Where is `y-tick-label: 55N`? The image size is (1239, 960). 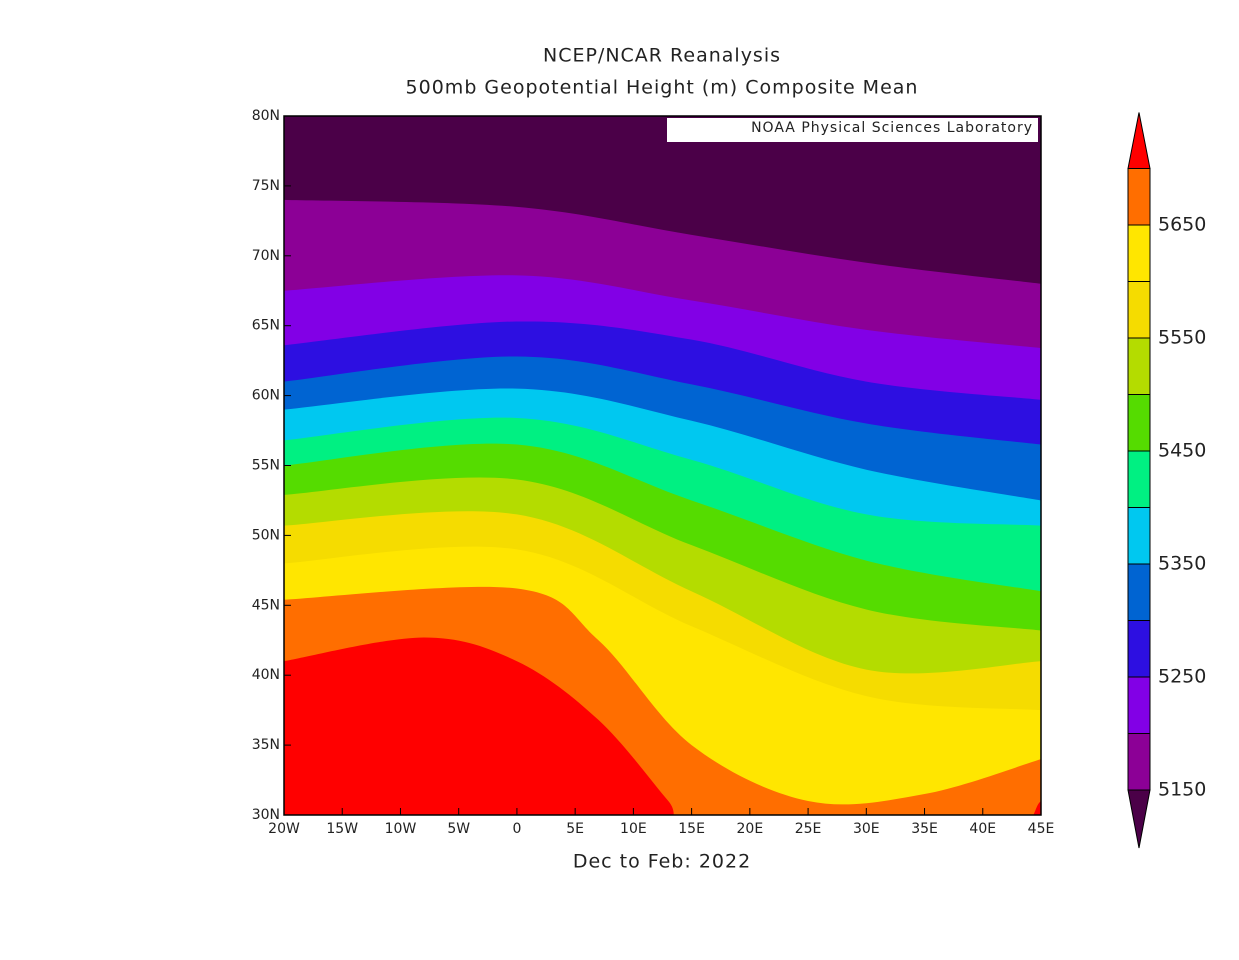
y-tick-label: 55N is located at coordinates (266, 466).